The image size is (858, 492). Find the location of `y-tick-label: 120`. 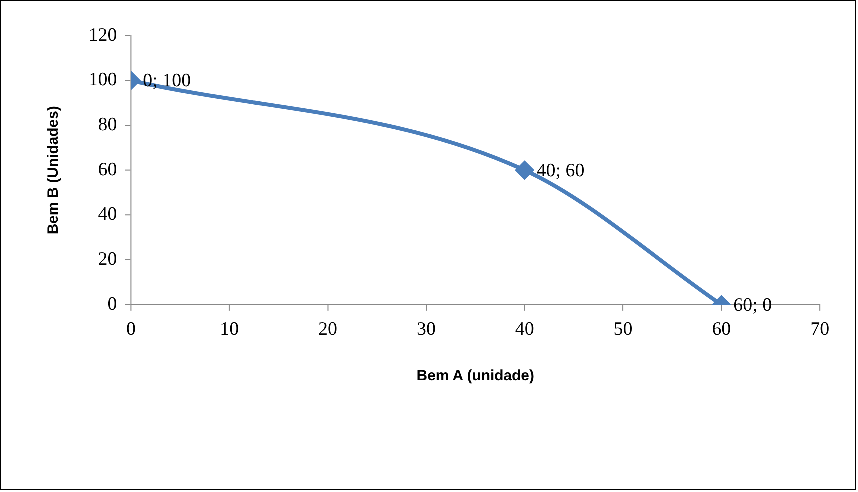

y-tick-label: 120 is located at coordinates (103, 35).